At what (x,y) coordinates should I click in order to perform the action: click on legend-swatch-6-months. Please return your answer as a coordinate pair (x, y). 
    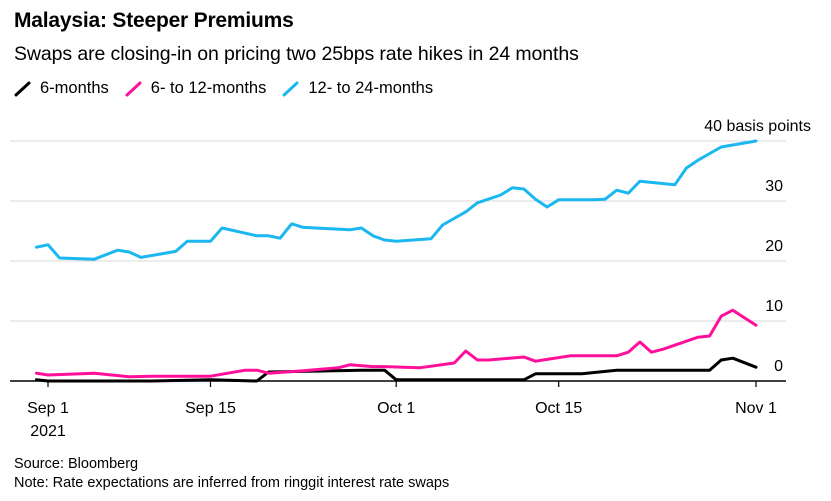
    Looking at the image, I should click on (22, 88).